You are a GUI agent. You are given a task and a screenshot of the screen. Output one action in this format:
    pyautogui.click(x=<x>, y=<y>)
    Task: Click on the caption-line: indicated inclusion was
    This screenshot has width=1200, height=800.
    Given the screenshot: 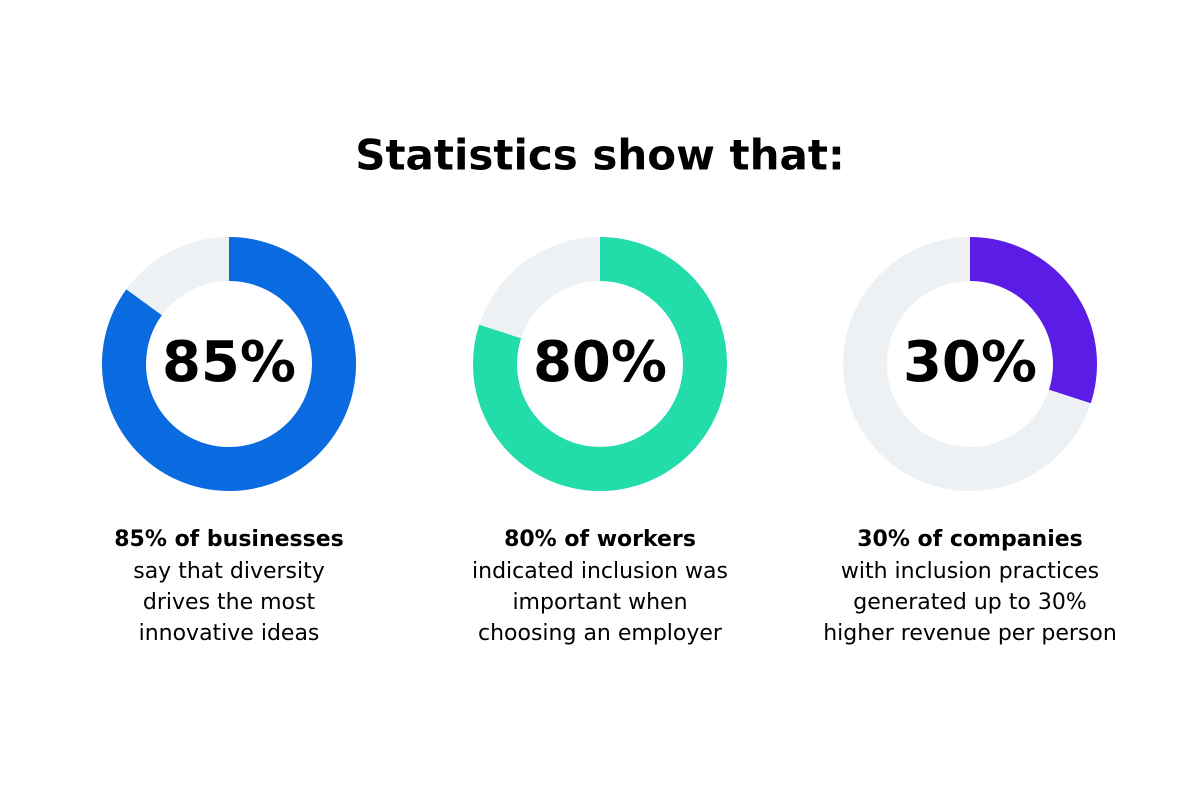 What is the action you would take?
    pyautogui.click(x=600, y=571)
    